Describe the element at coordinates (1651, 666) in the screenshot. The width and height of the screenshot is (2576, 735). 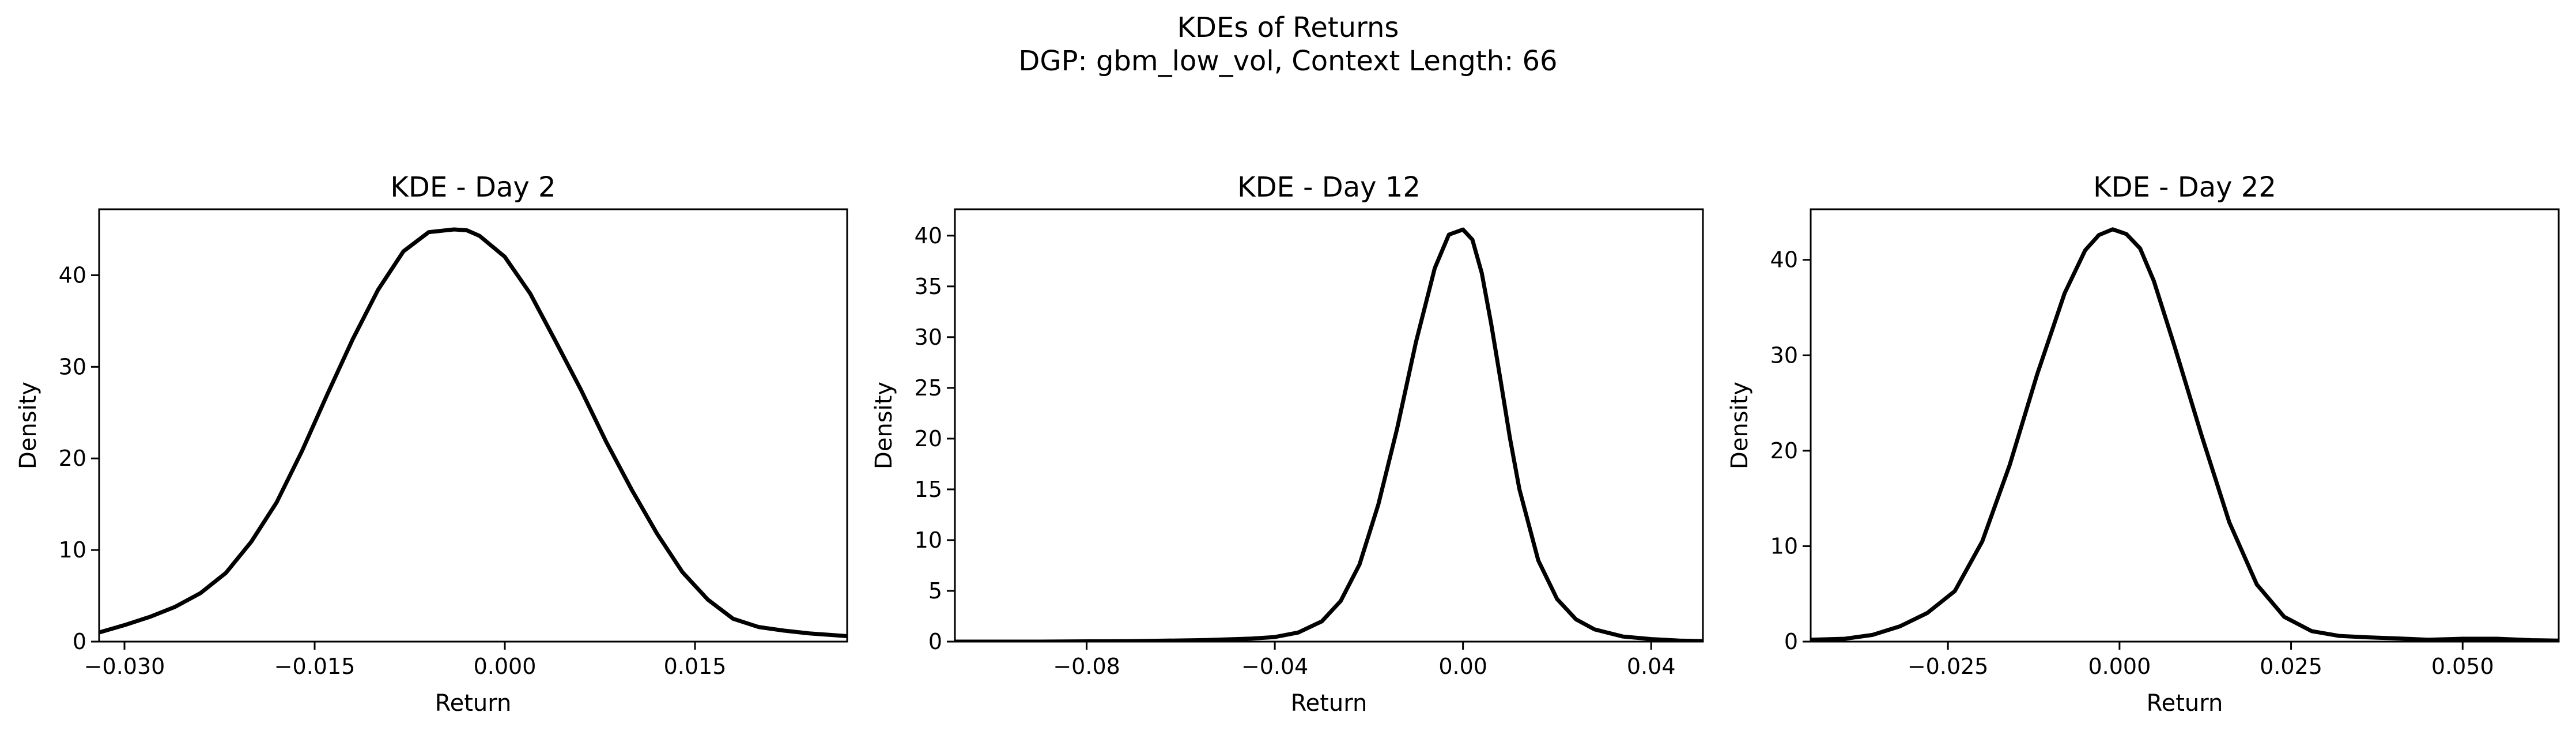
I see `x-tick-label: 0.04` at that location.